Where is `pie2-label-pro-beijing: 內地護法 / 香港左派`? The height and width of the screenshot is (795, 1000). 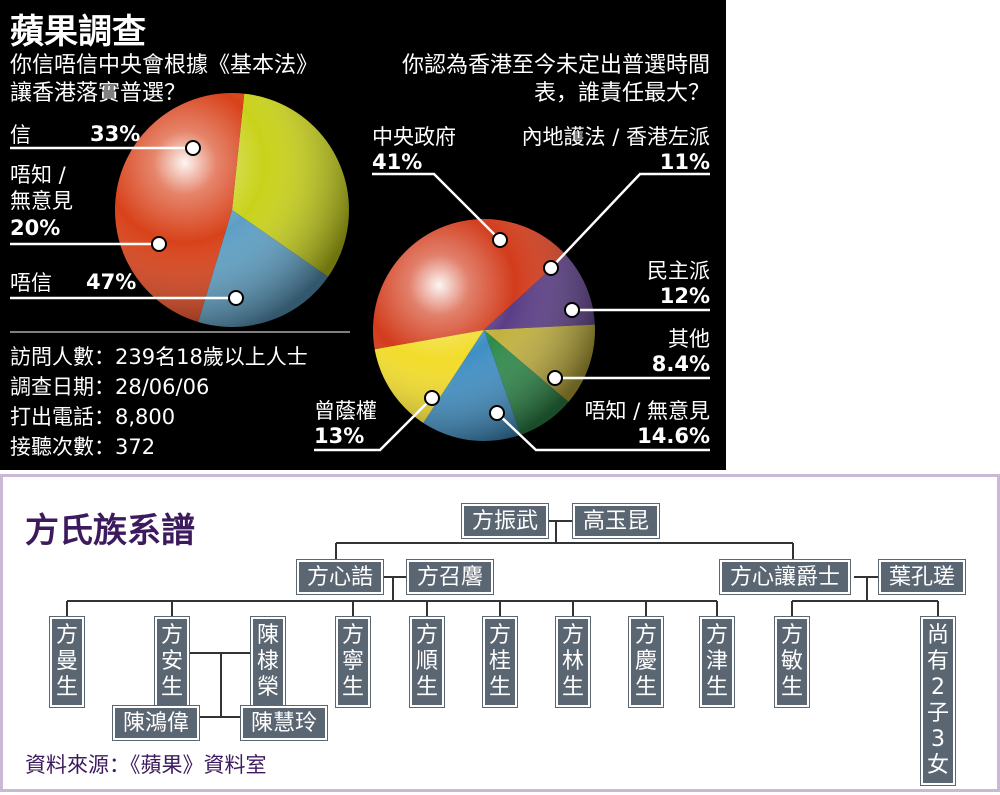 pie2-label-pro-beijing: 內地護法 / 香港左派 is located at coordinates (615, 137).